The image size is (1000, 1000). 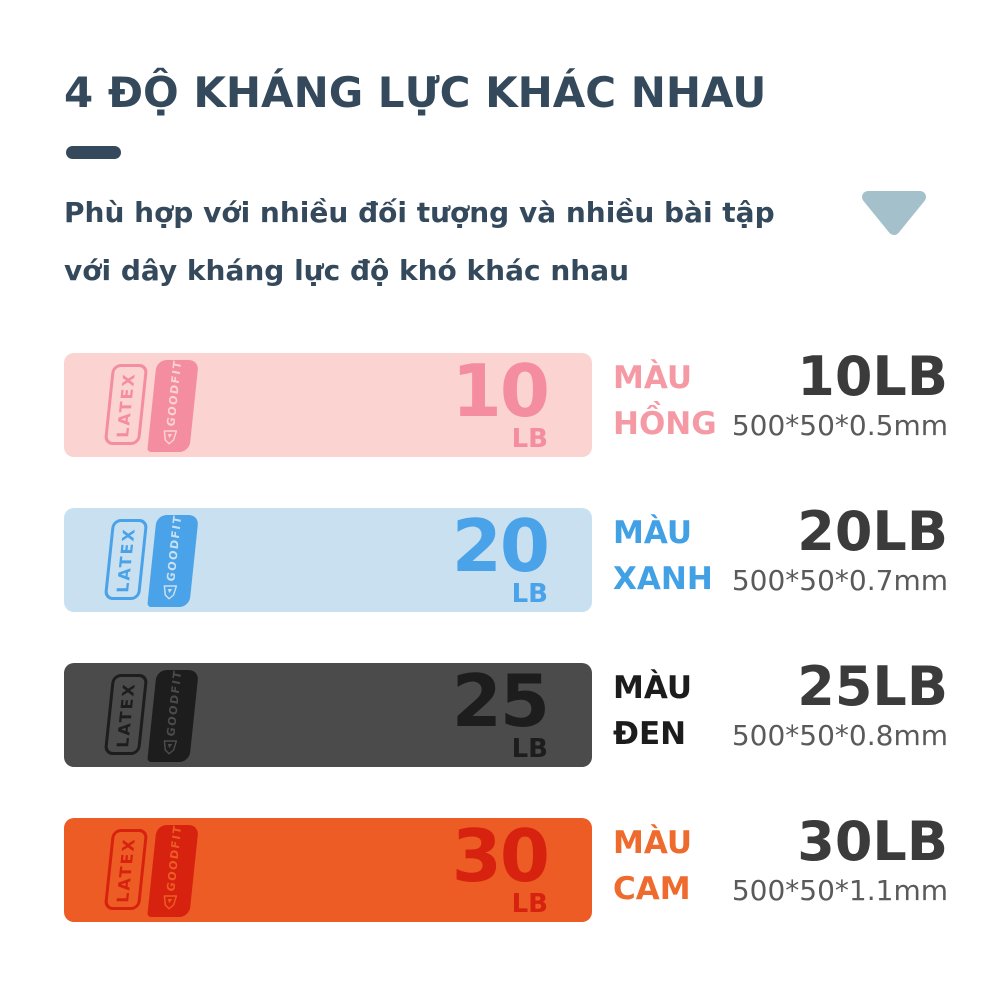 What do you see at coordinates (328, 715) in the screenshot?
I see `resistance-band-graphic: LATEX GOODFIT 25 LB` at bounding box center [328, 715].